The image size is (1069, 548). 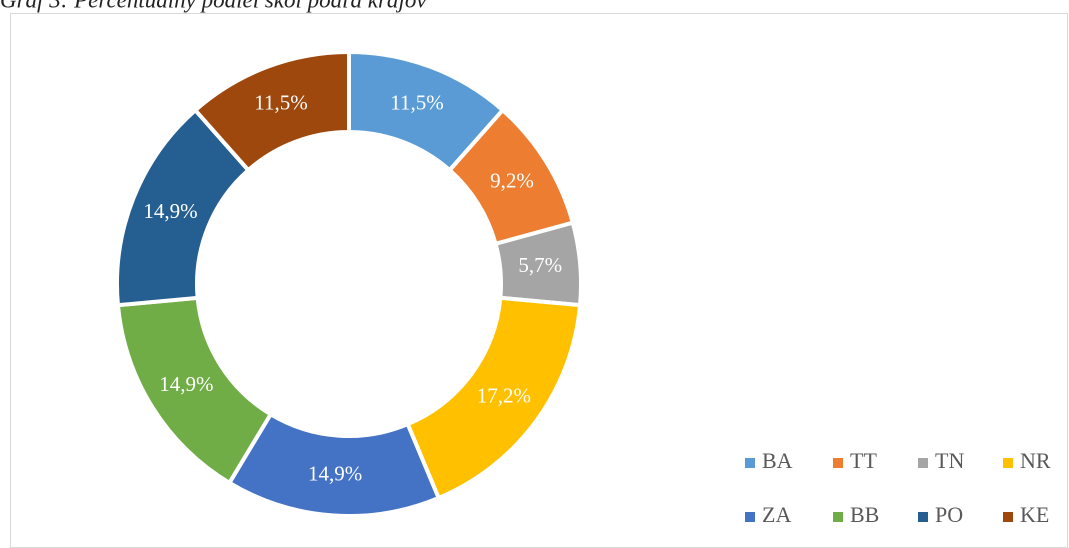 I want to click on data-label: 17,2%, so click(x=504, y=395).